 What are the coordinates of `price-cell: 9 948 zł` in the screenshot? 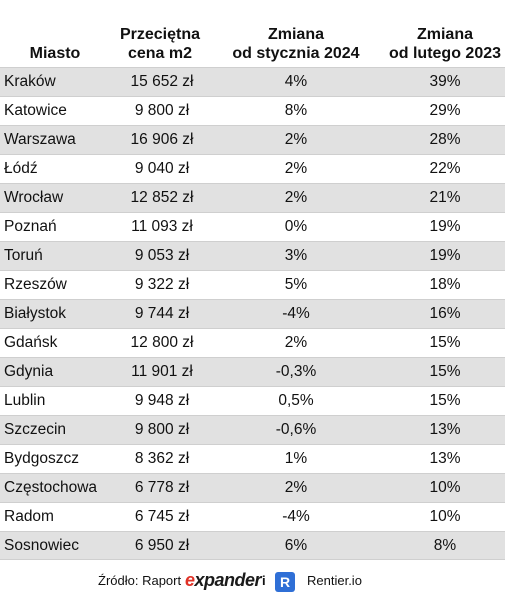 It's located at (162, 400).